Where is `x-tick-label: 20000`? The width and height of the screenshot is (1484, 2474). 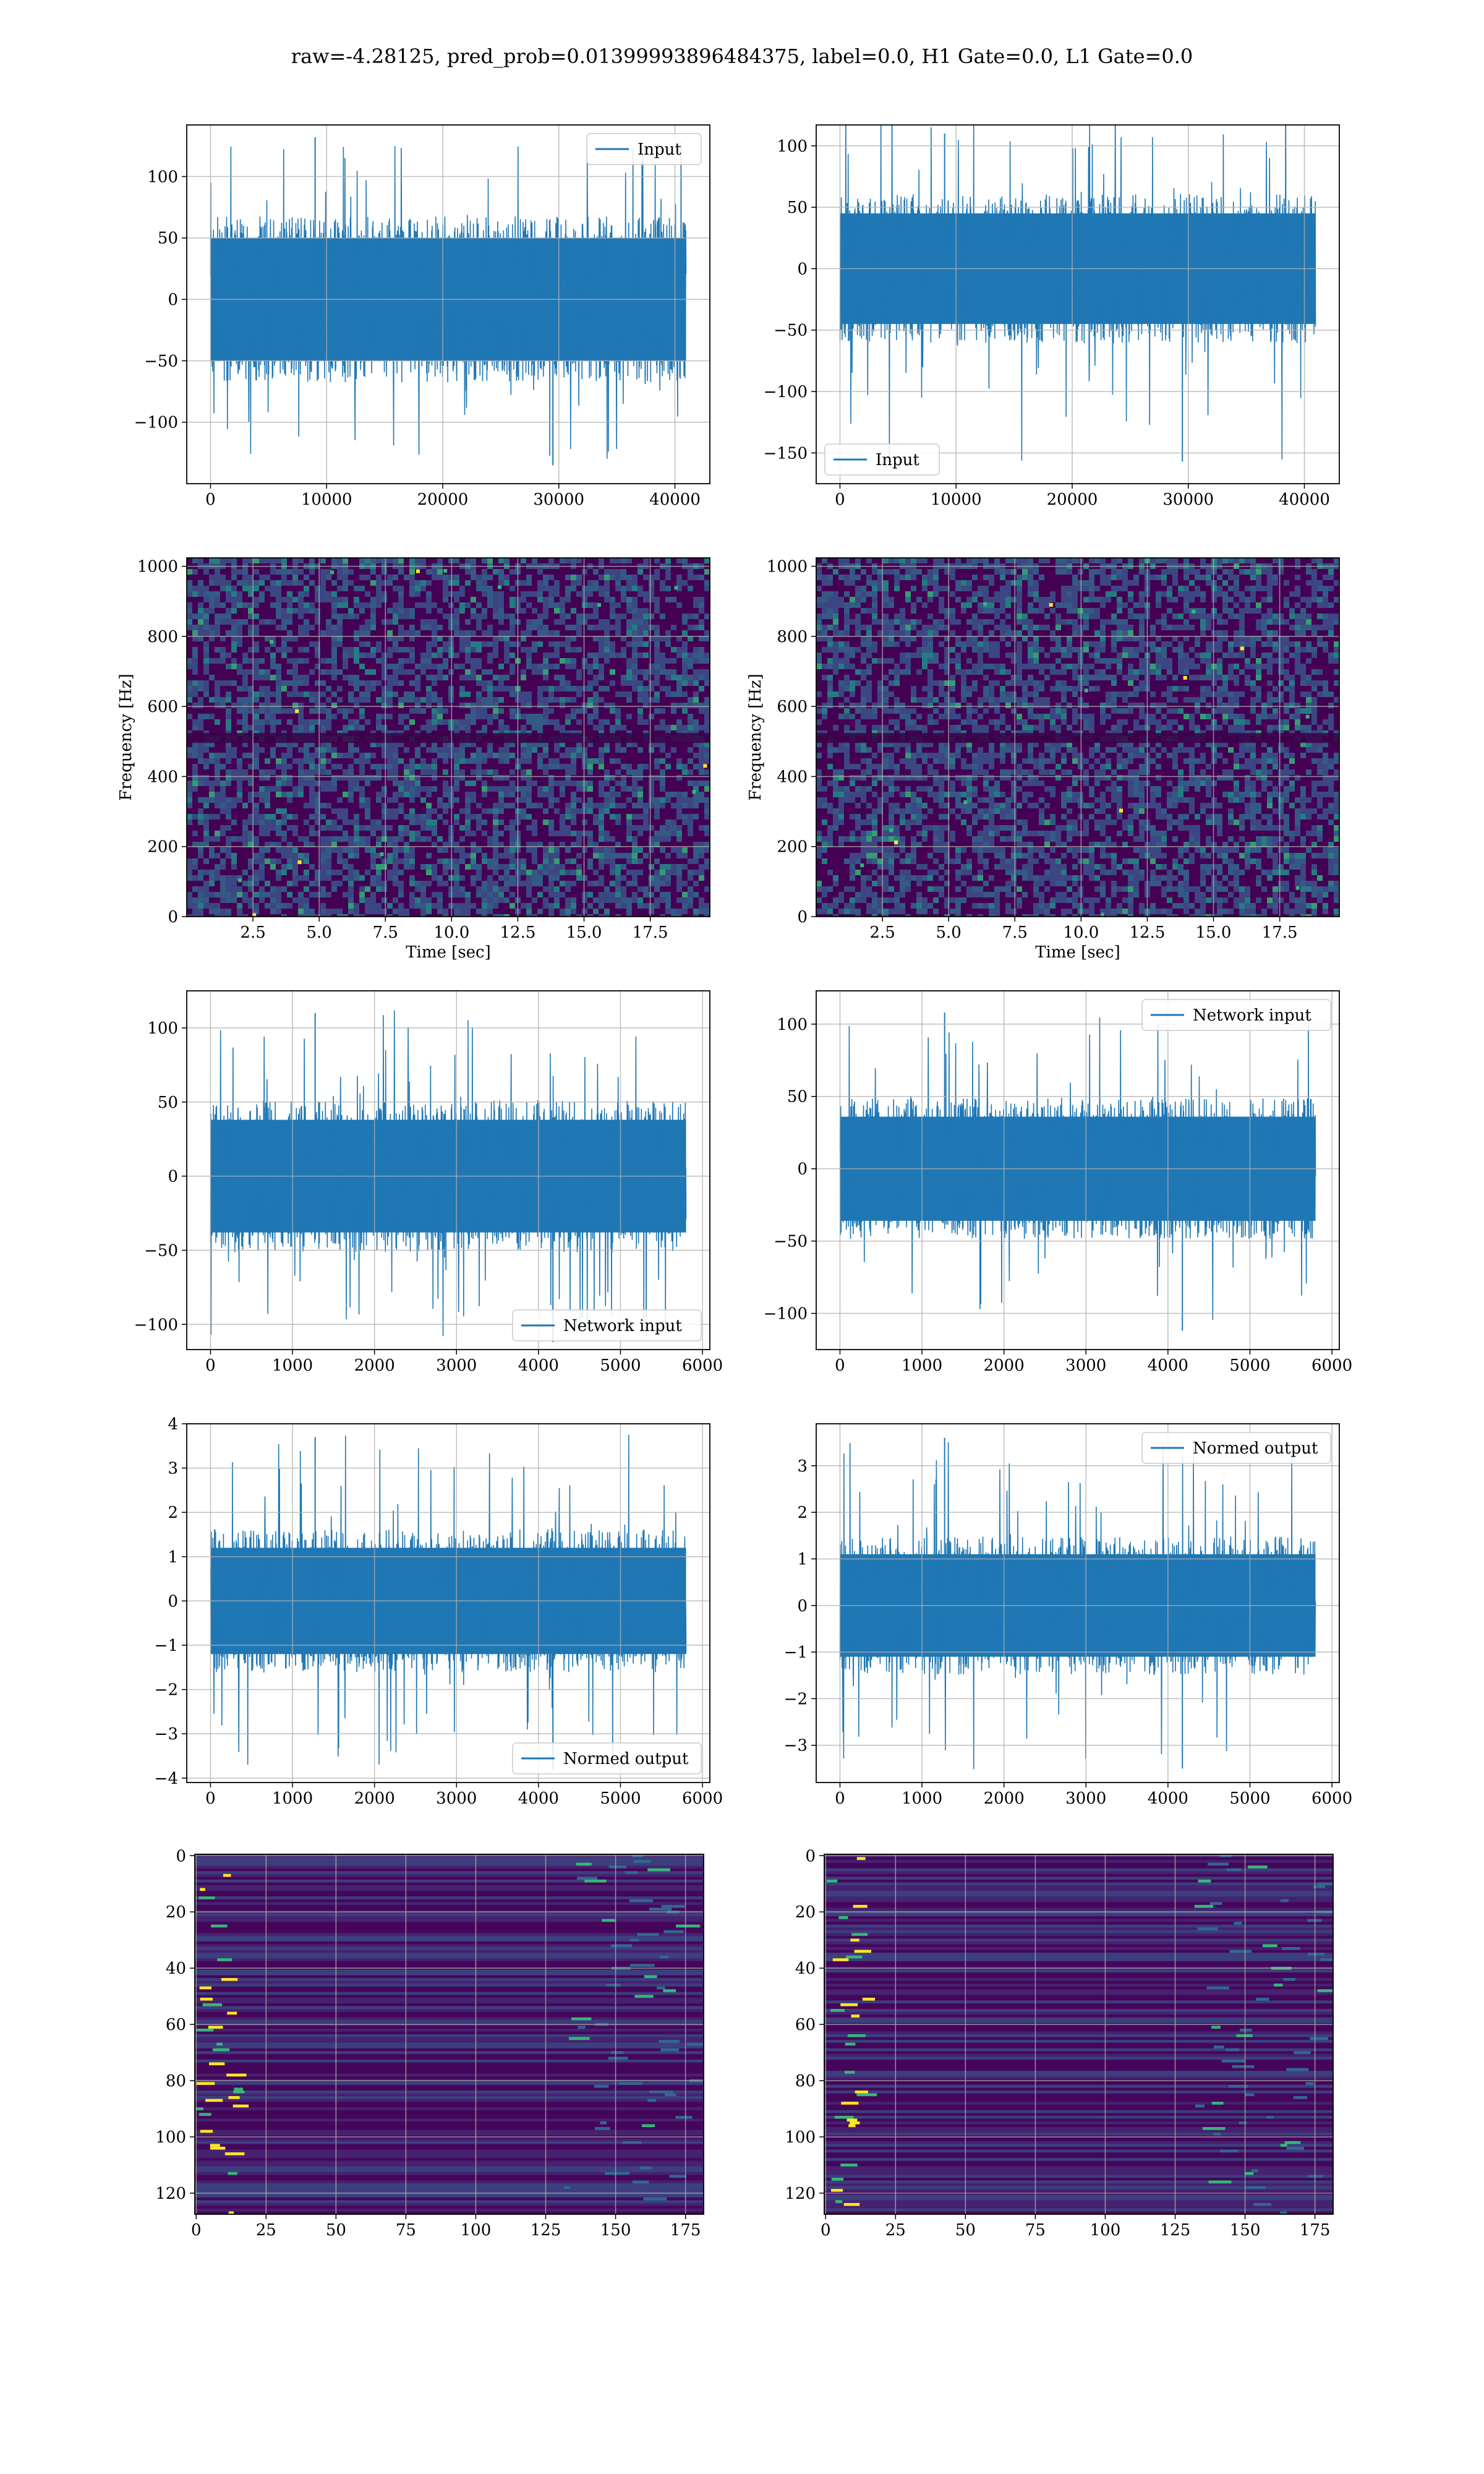 x-tick-label: 20000 is located at coordinates (1072, 499).